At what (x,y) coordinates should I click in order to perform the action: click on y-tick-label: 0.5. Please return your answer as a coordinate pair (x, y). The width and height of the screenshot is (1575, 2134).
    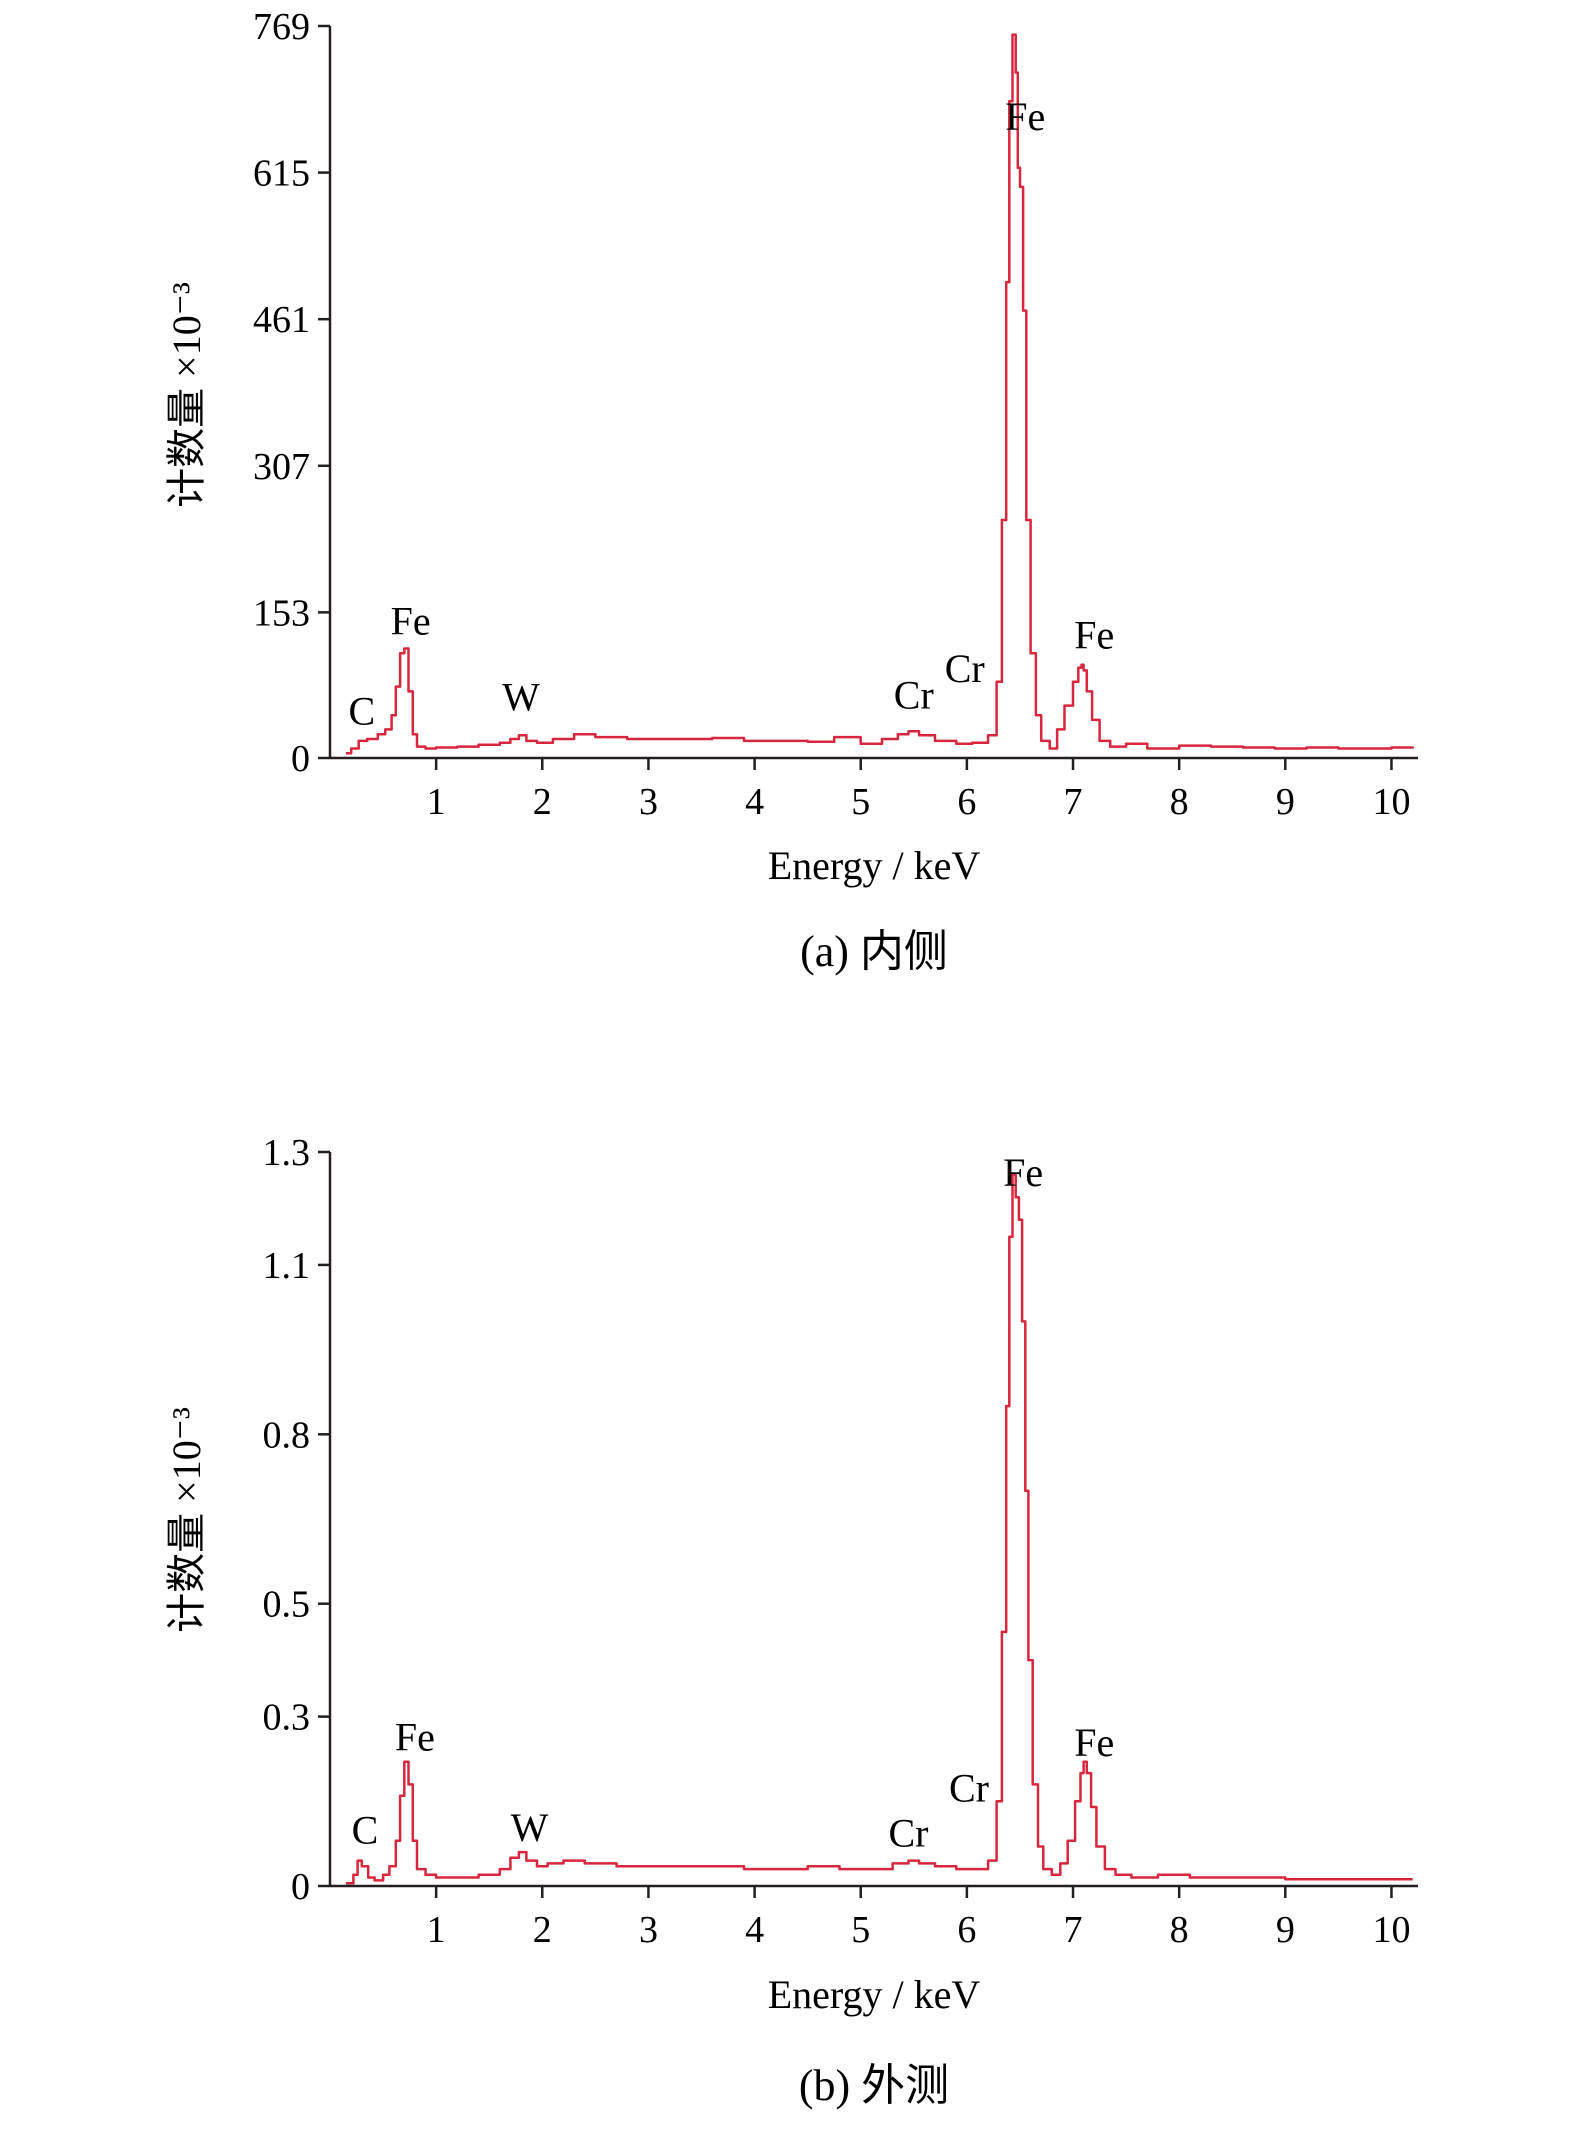
    Looking at the image, I should click on (287, 1605).